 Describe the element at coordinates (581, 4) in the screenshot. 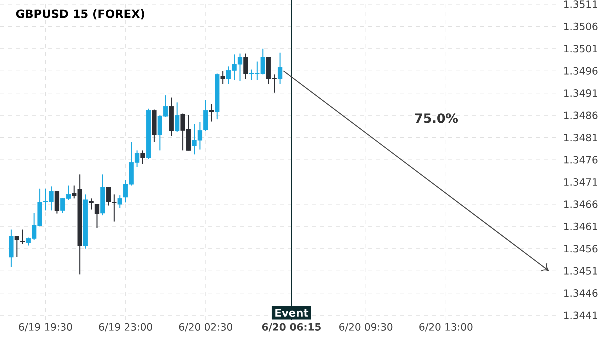

I see `y-tick-label: 1.3511` at that location.